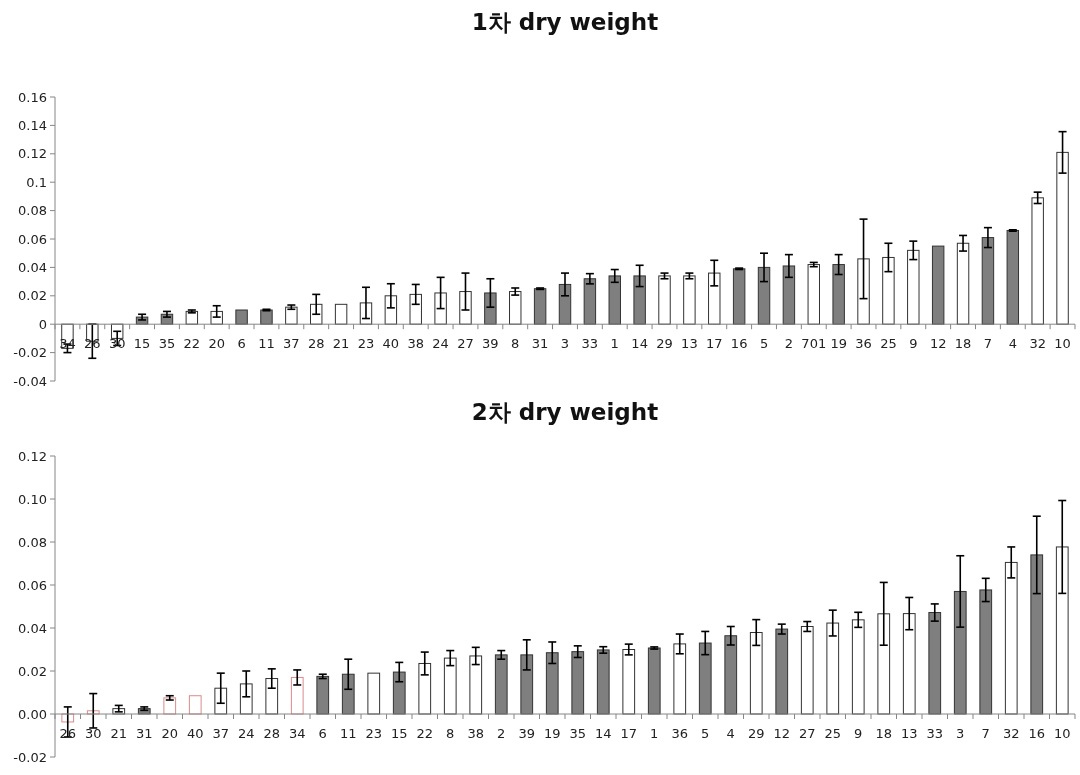  Describe the element at coordinates (32, 125) in the screenshot. I see `y-tick-label: 0.14` at that location.